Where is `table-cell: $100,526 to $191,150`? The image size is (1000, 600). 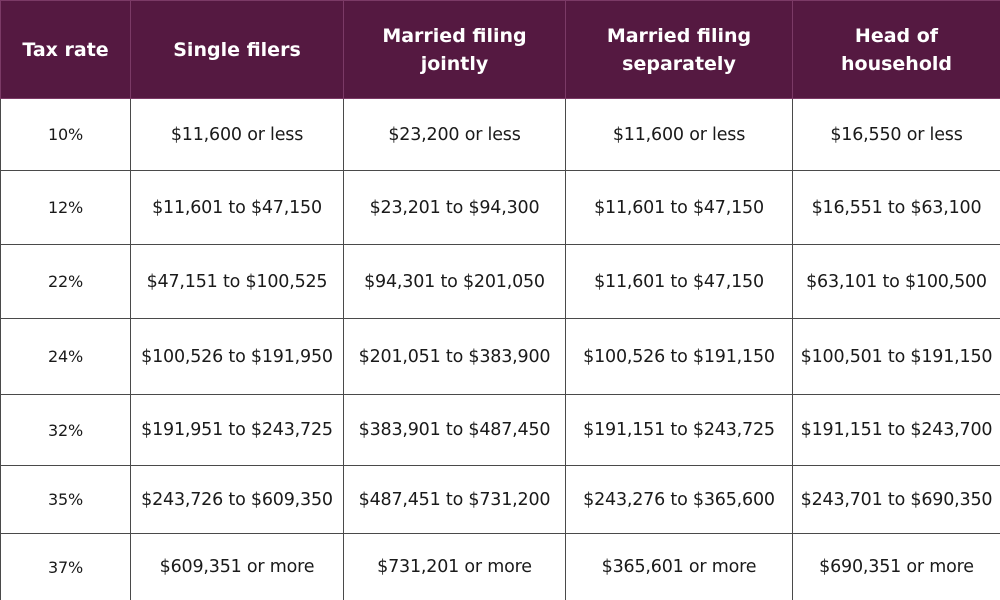
table-cell: $100,526 to $191,150 is located at coordinates (679, 356).